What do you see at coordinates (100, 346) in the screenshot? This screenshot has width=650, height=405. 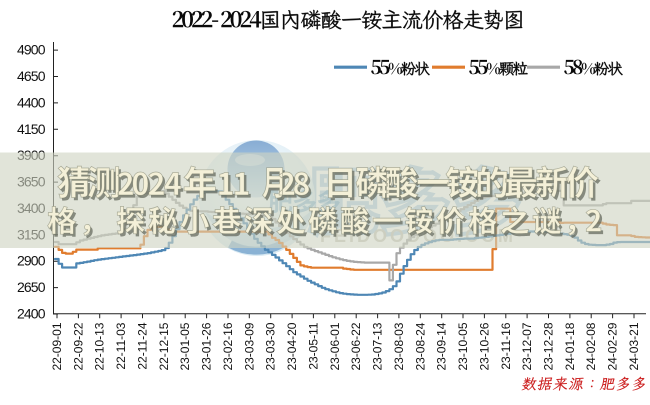 I see `svg-text: 22-10-13` at bounding box center [100, 346].